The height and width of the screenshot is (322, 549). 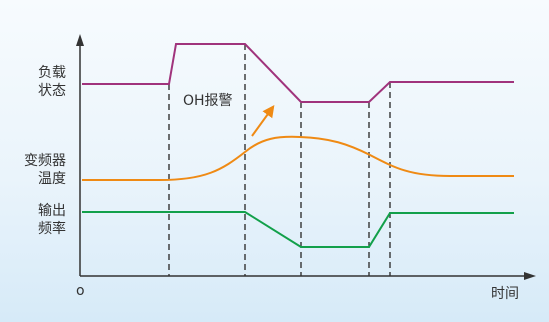 I want to click on inverter-temperature-label: 变频器 温度, so click(x=34, y=170).